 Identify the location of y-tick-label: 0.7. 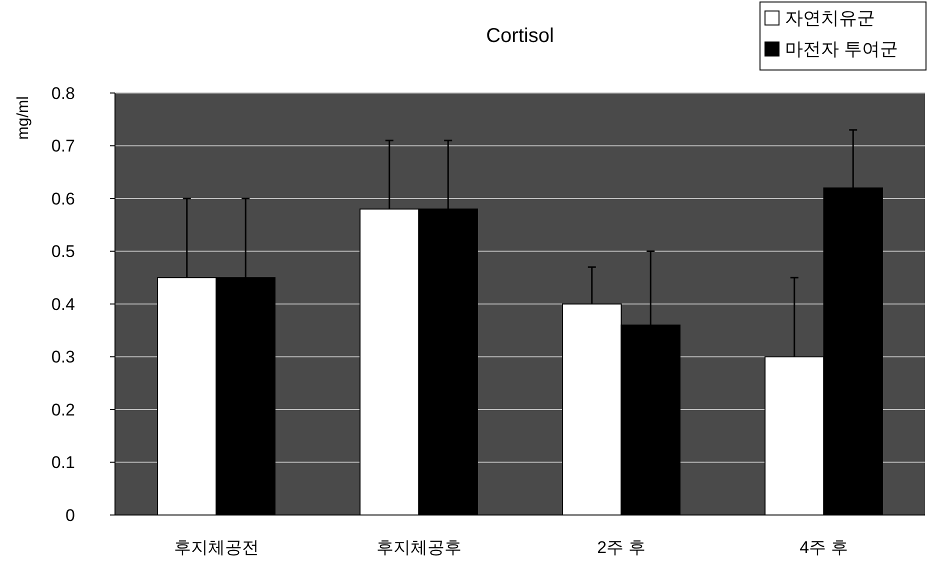
(63, 146).